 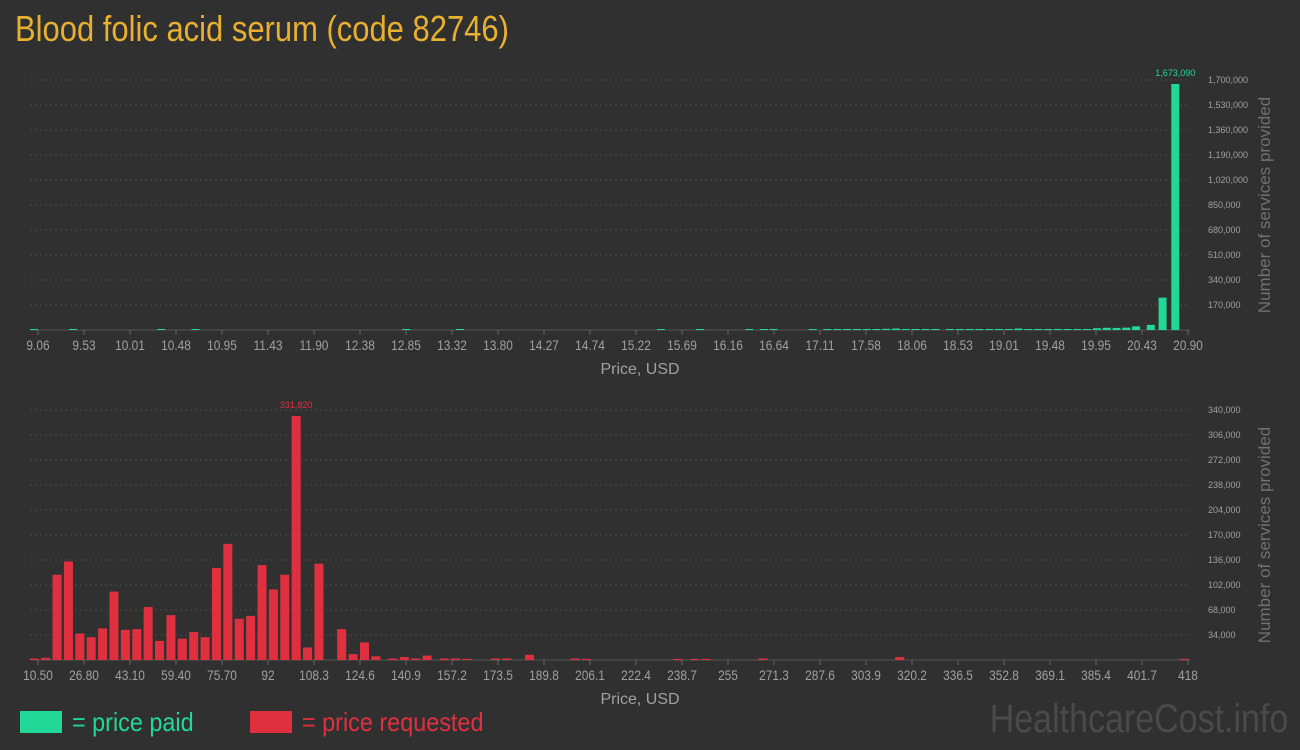 I want to click on x-tick-label: 19.95, so click(x=1096, y=345).